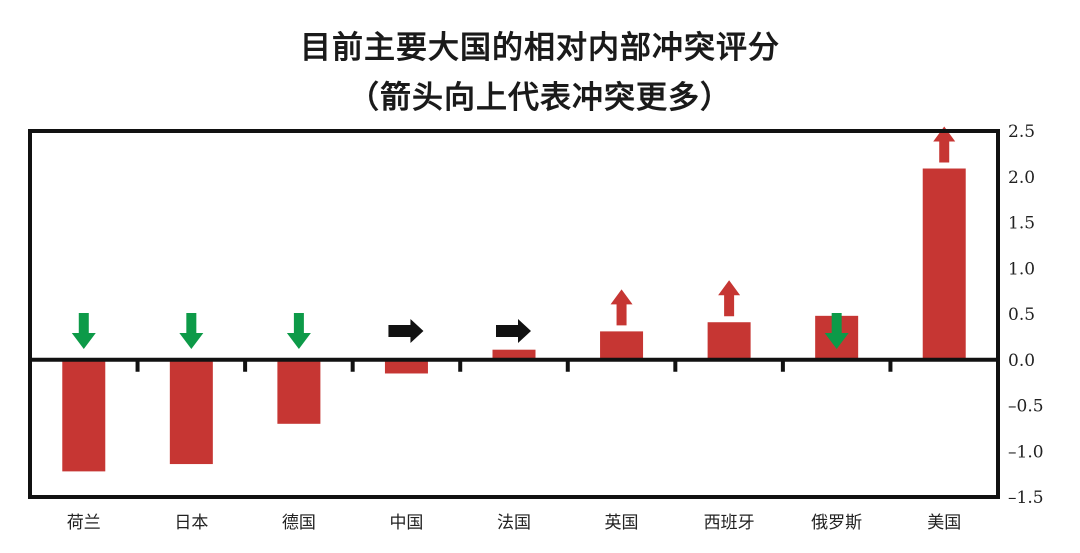 The image size is (1080, 553). Describe the element at coordinates (1026, 407) in the screenshot. I see `y-tick-label: –0.5` at that location.